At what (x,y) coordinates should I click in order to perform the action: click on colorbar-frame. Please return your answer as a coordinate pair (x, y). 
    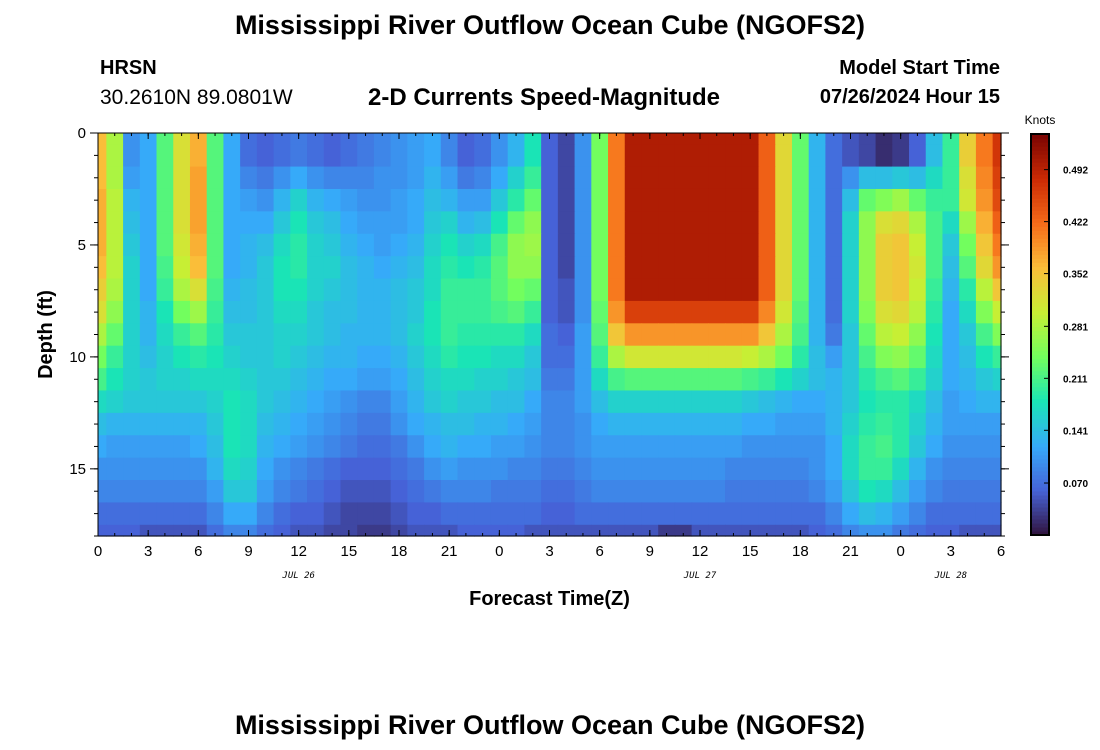
    Looking at the image, I should click on (1040, 334).